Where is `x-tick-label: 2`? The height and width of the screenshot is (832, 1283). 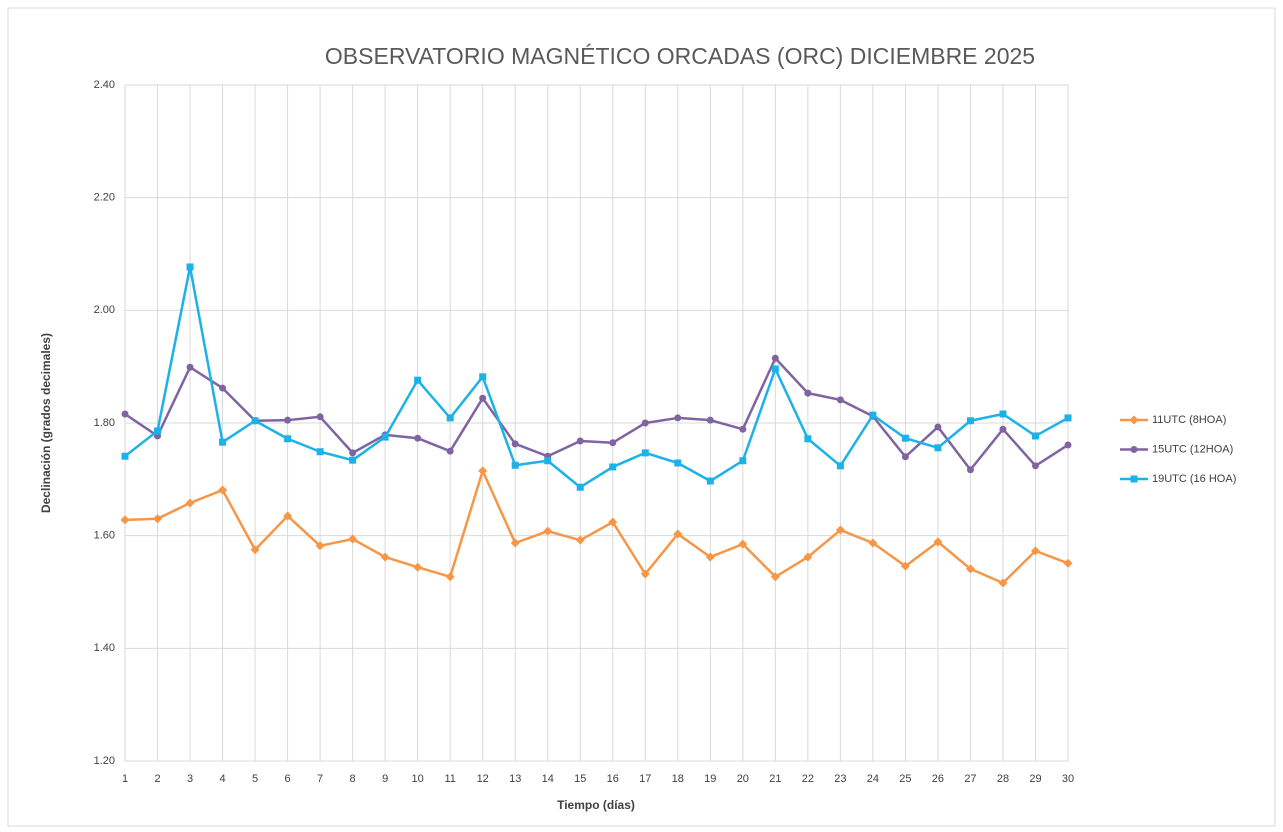
x-tick-label: 2 is located at coordinates (157, 779).